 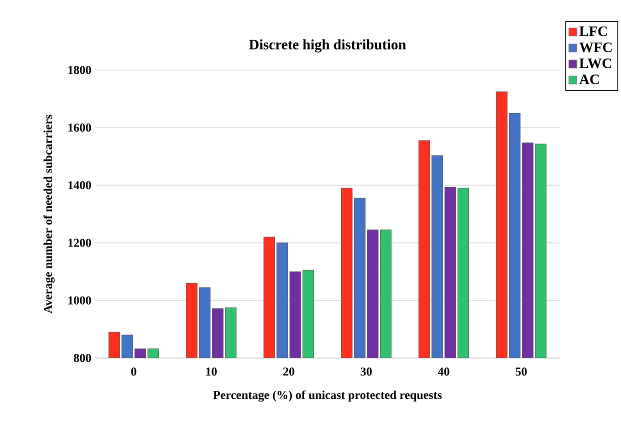 I want to click on x-tick-label: 20, so click(x=288, y=372).